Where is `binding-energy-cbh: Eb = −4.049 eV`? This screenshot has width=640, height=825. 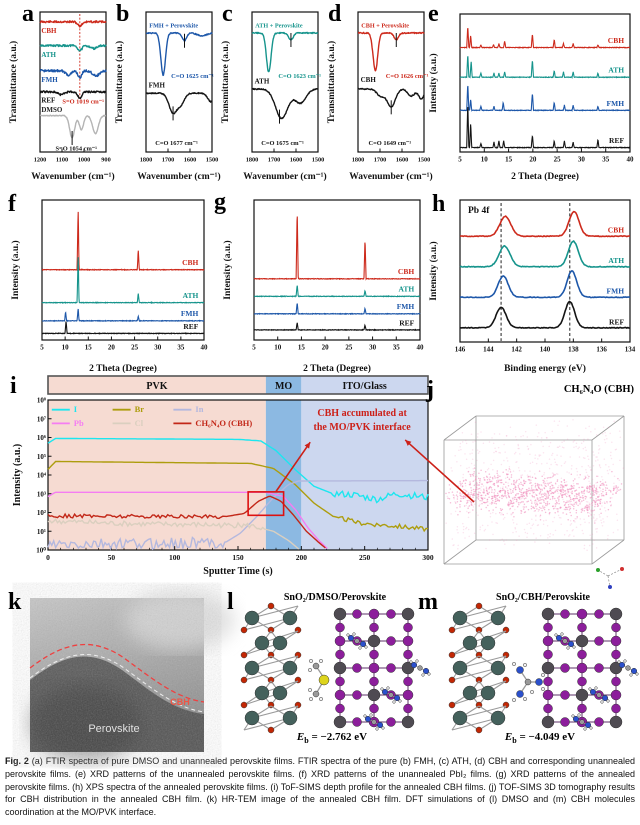
binding-energy-cbh: Eb = −4.049 eV is located at coordinates (540, 738).